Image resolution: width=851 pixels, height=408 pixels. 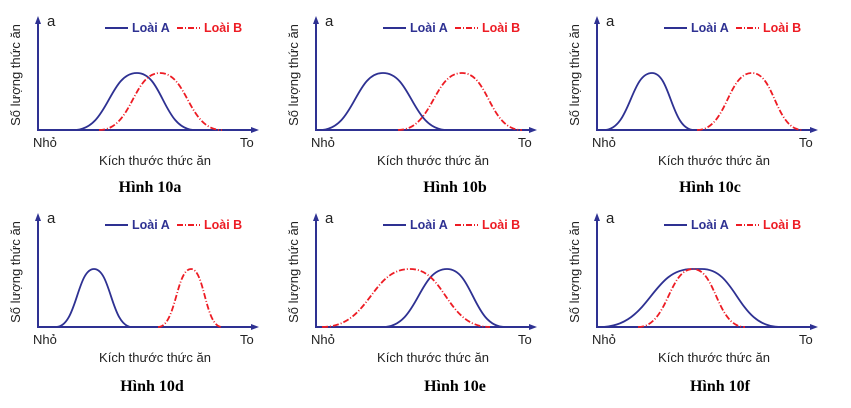 What do you see at coordinates (455, 187) in the screenshot?
I see `figure-caption: Hình 10b` at bounding box center [455, 187].